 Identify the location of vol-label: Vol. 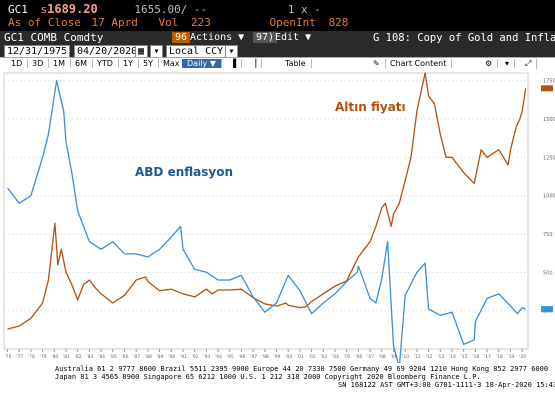
(168, 22).